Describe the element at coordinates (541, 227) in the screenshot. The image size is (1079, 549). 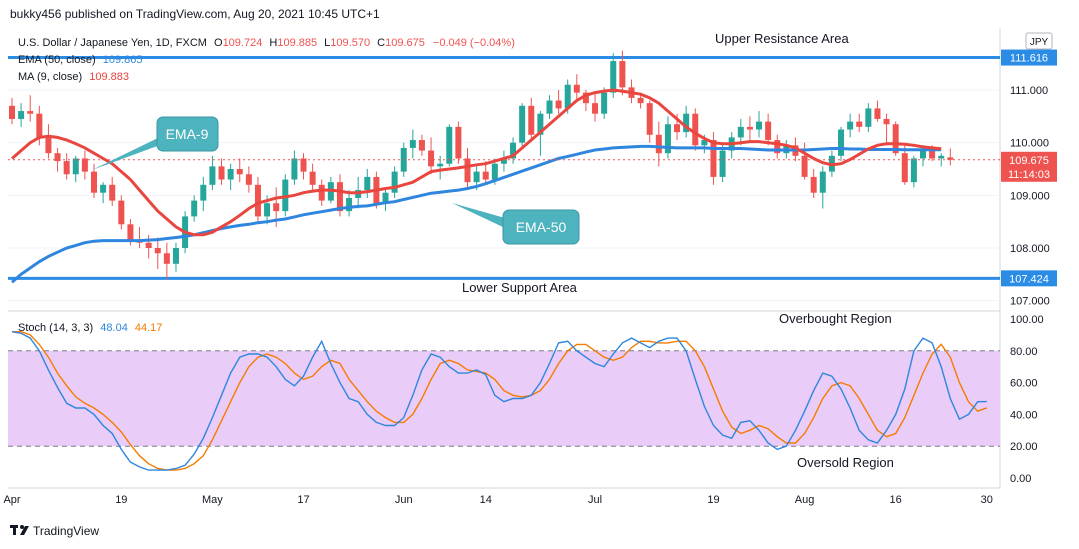
I see `ema50-callout-text: EMA-50` at that location.